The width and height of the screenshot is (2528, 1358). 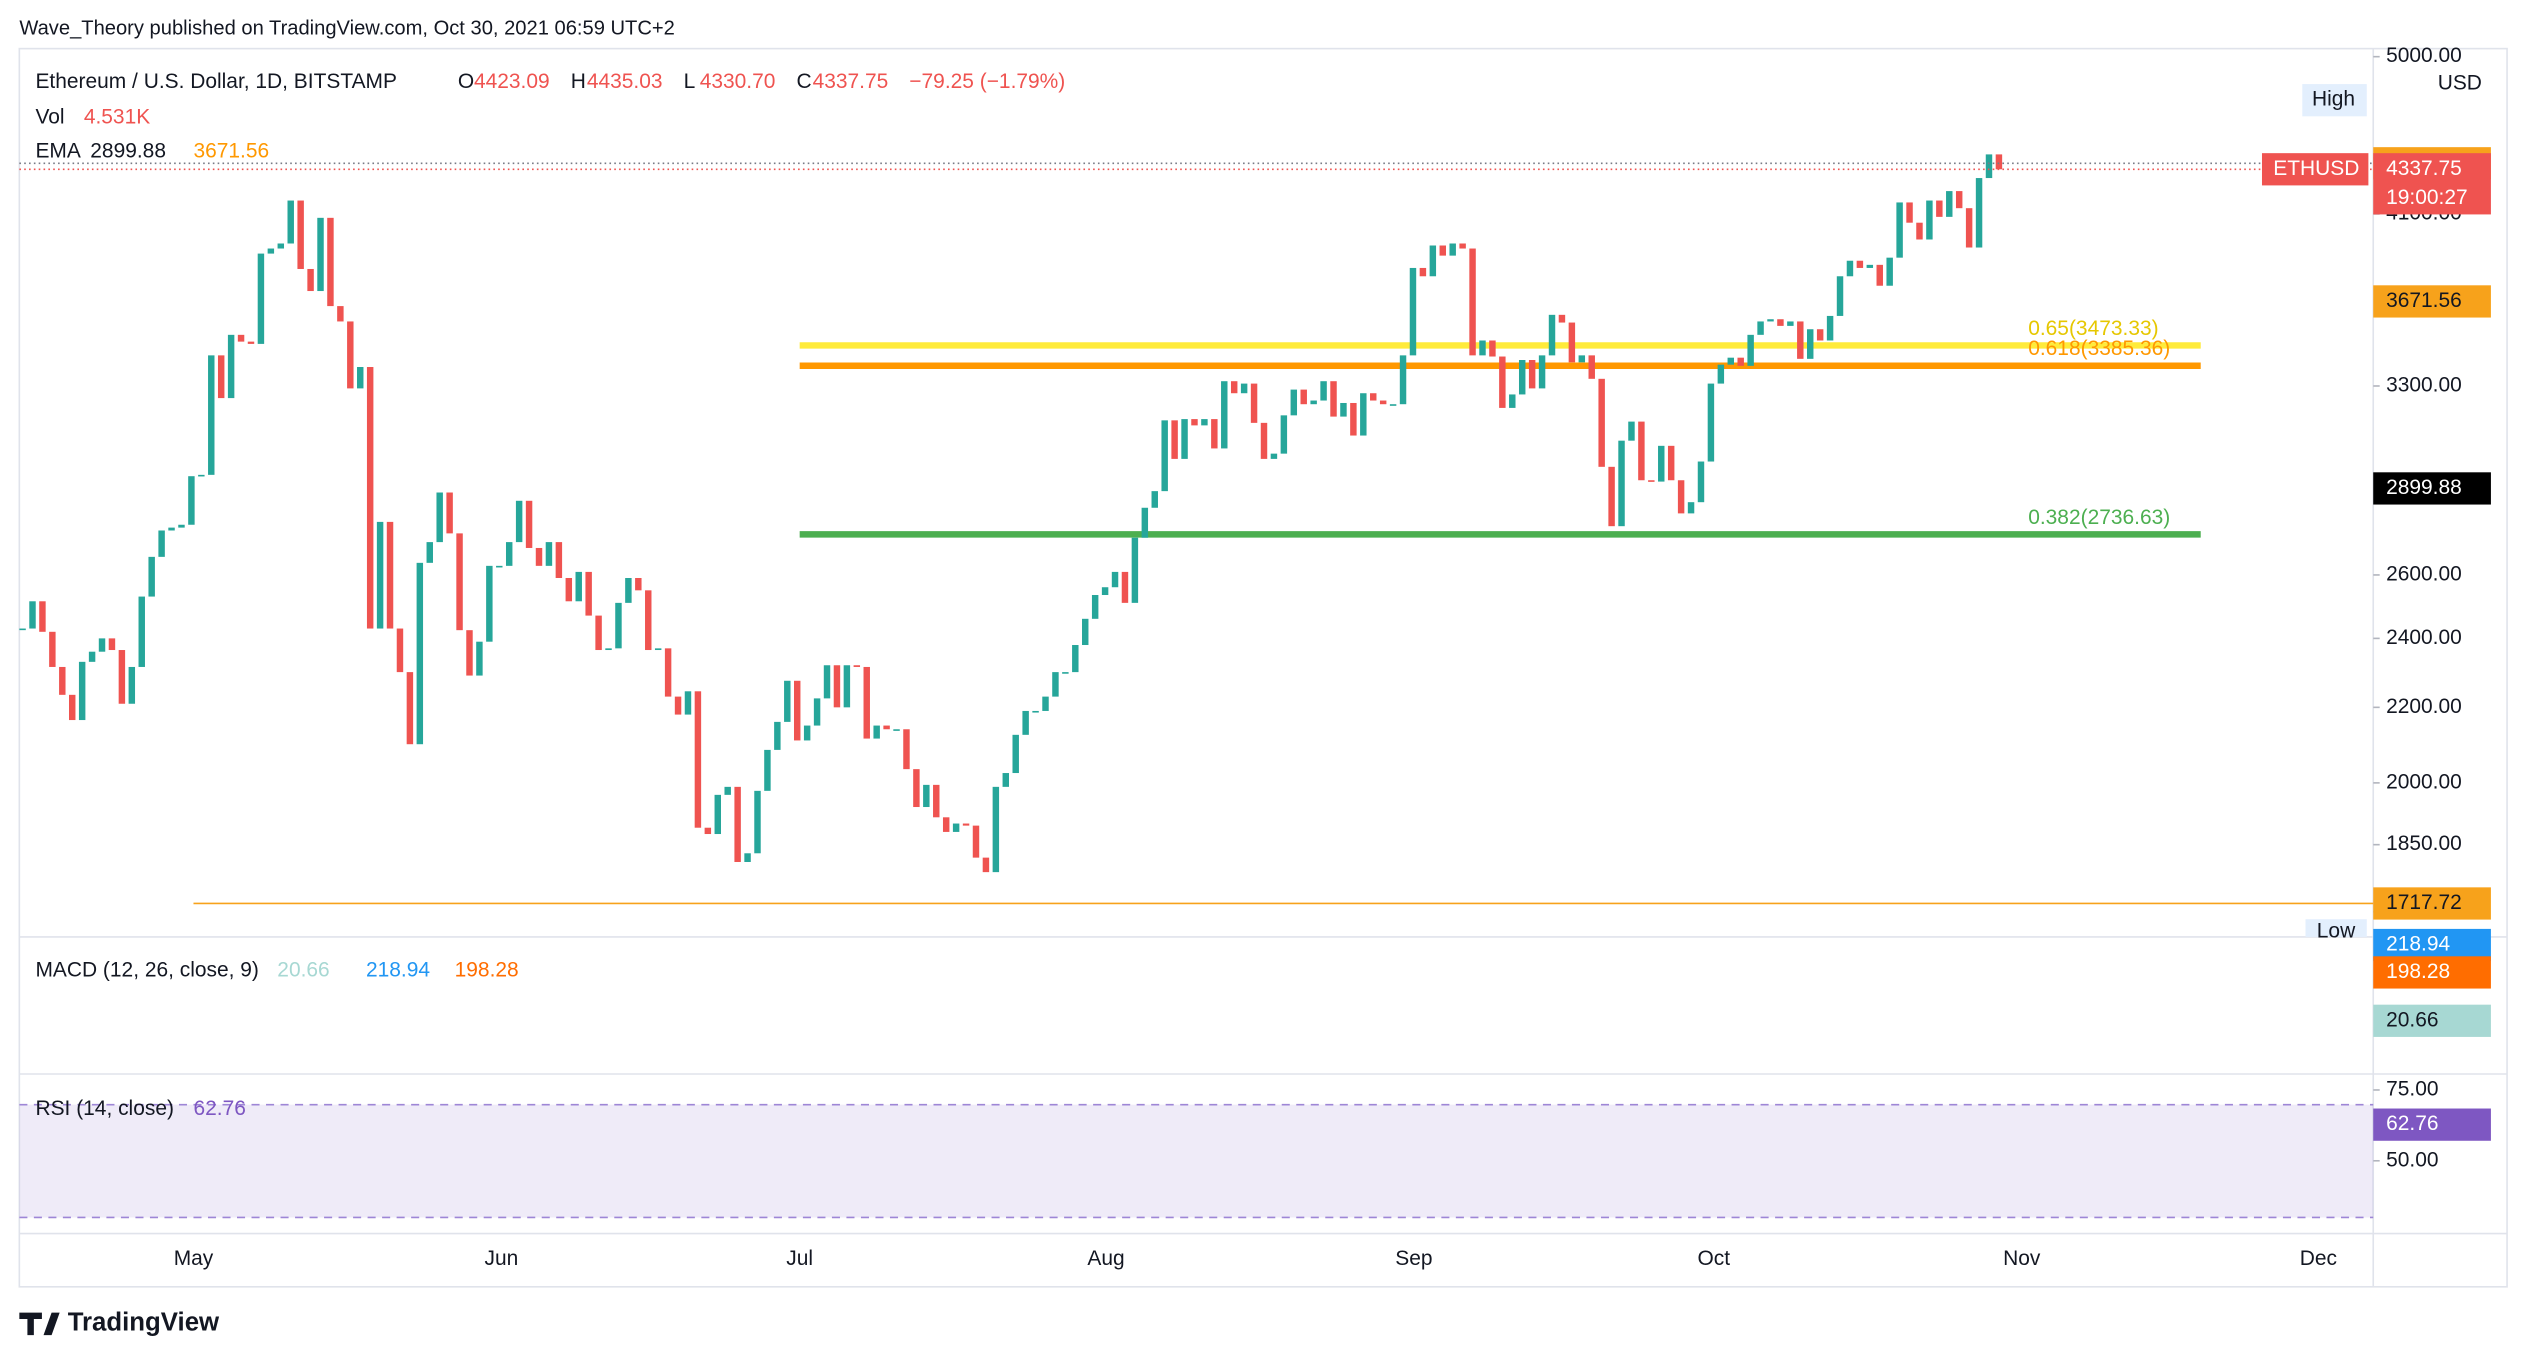 What do you see at coordinates (2336, 928) in the screenshot?
I see `low-tag` at bounding box center [2336, 928].